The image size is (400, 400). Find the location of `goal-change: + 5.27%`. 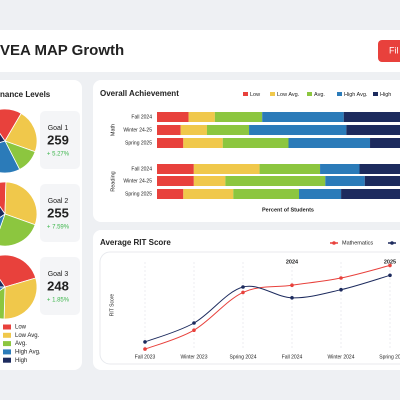

goal-change: + 5.27% is located at coordinates (58, 155).